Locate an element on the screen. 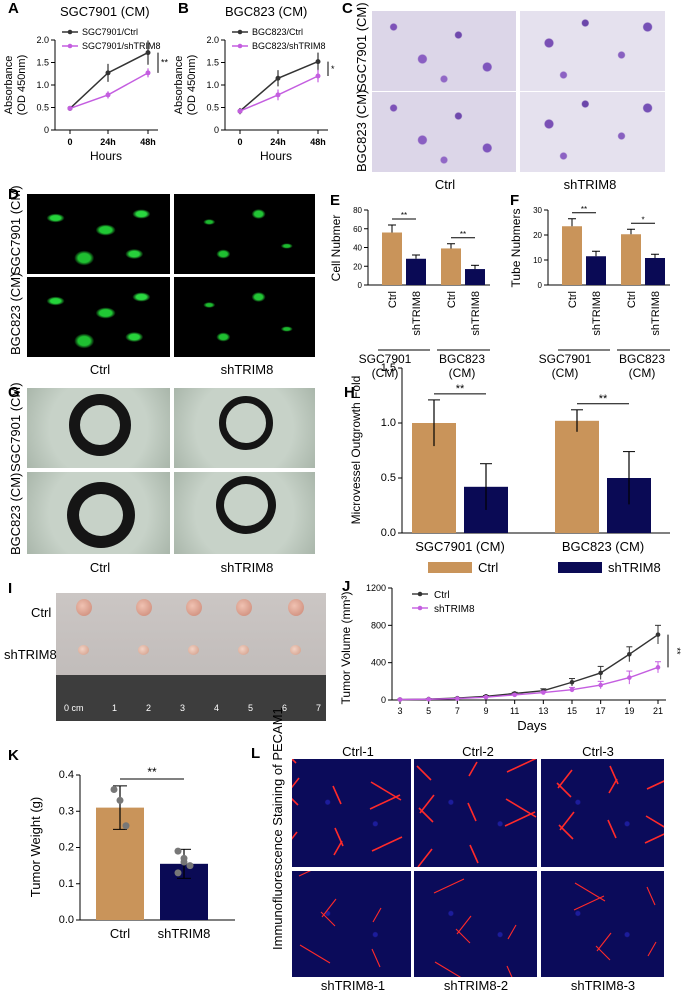 The height and width of the screenshot is (993, 685). y-tick-label: 1200 is located at coordinates (376, 588).